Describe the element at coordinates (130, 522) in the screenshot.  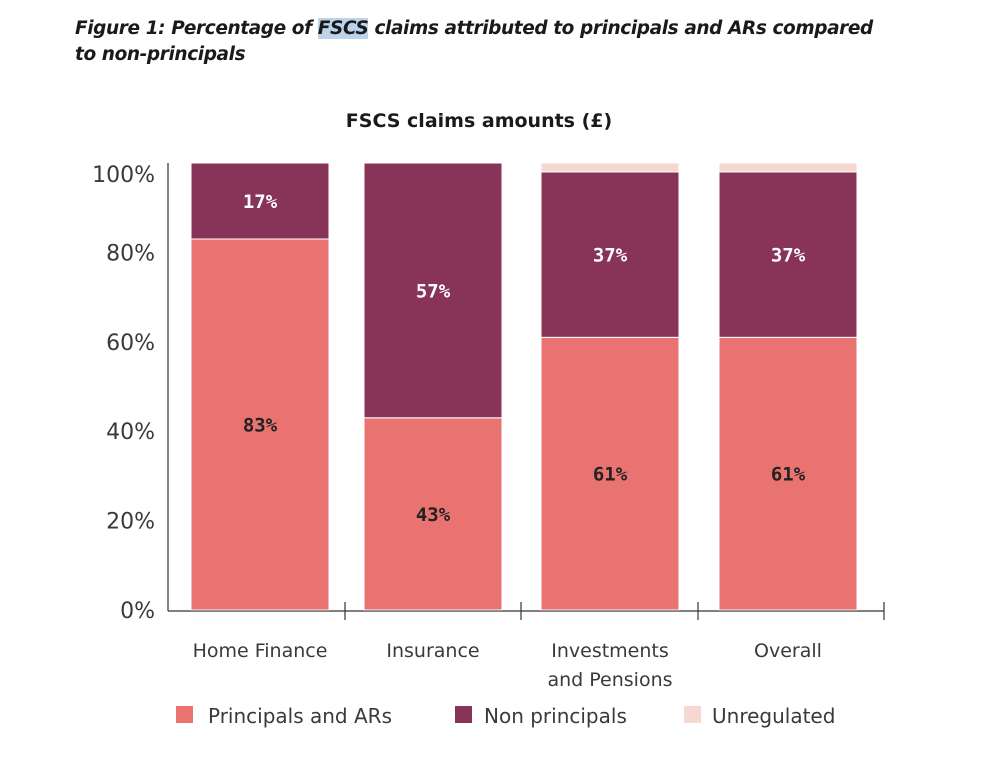
I see `y-tick-label: 20%` at that location.